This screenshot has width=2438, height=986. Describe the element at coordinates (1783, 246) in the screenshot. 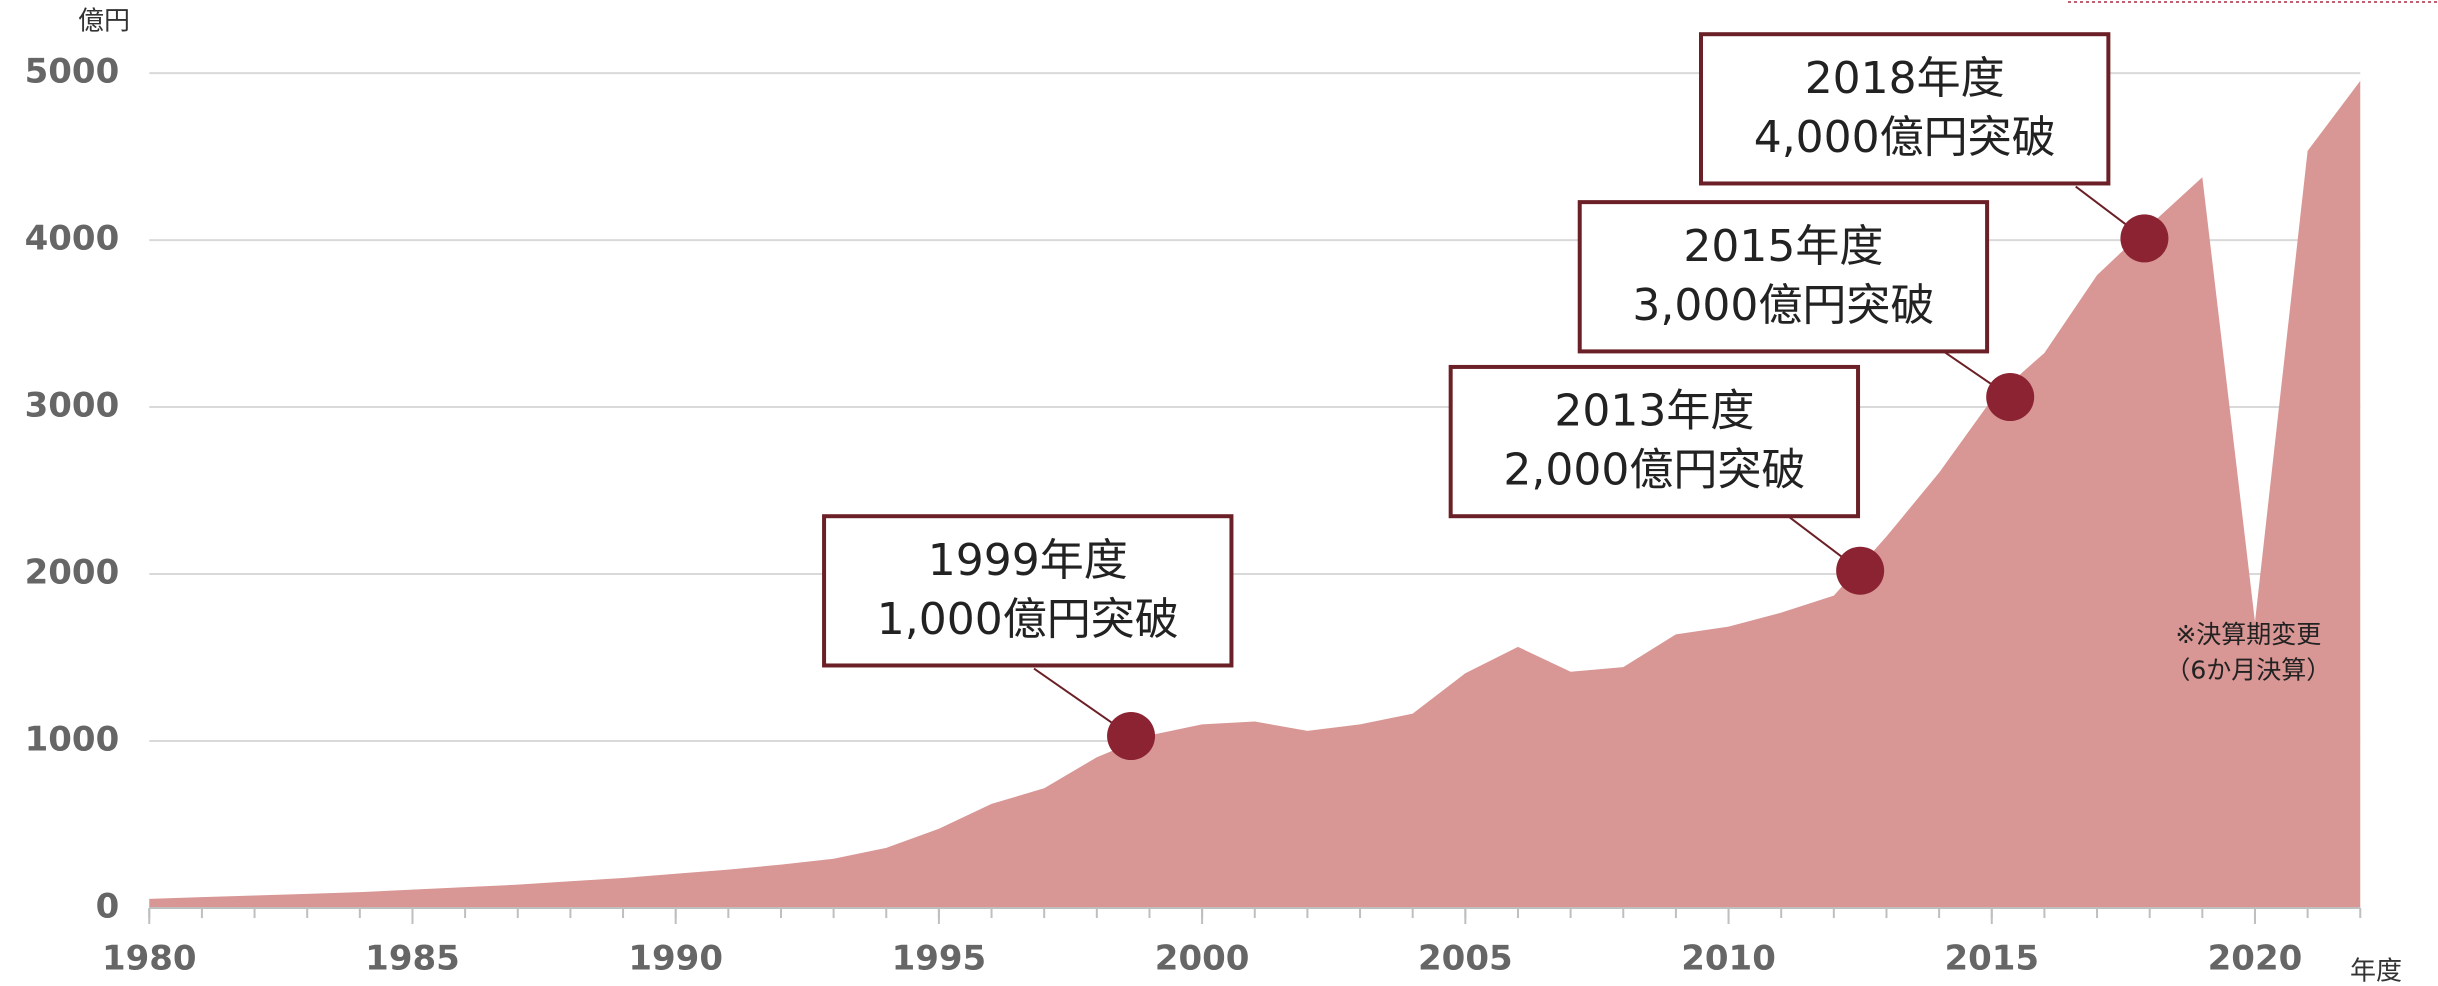

I see `callout-text: 2015年度` at that location.